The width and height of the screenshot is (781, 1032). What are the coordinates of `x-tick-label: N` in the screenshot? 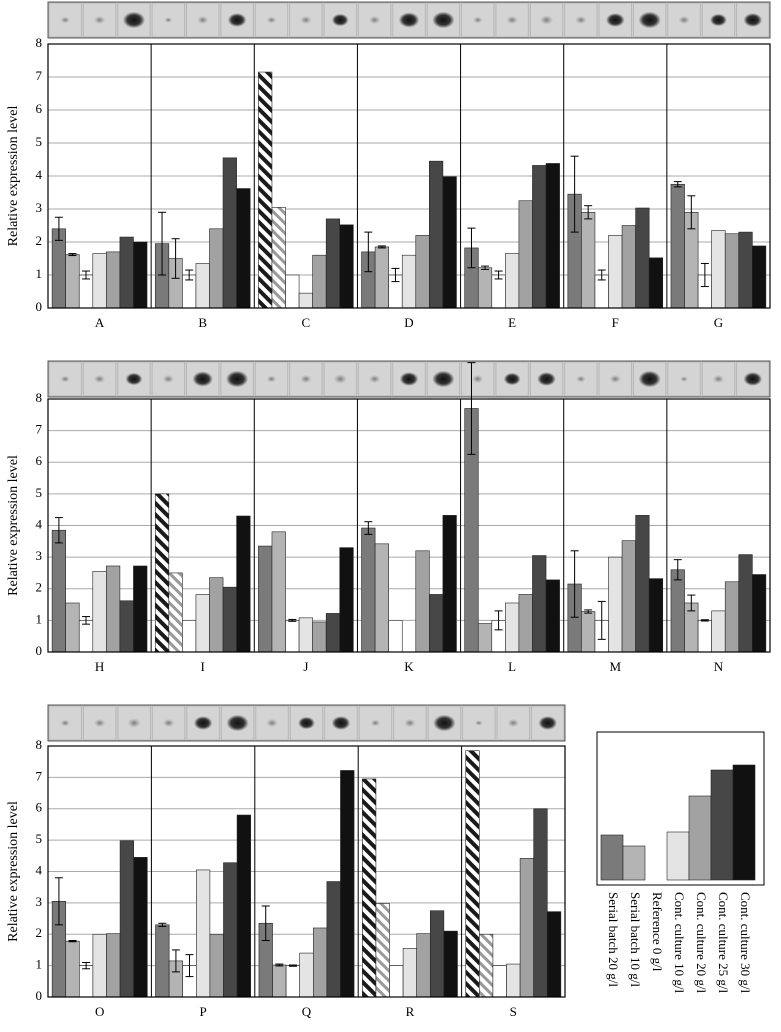 It's located at (719, 666).